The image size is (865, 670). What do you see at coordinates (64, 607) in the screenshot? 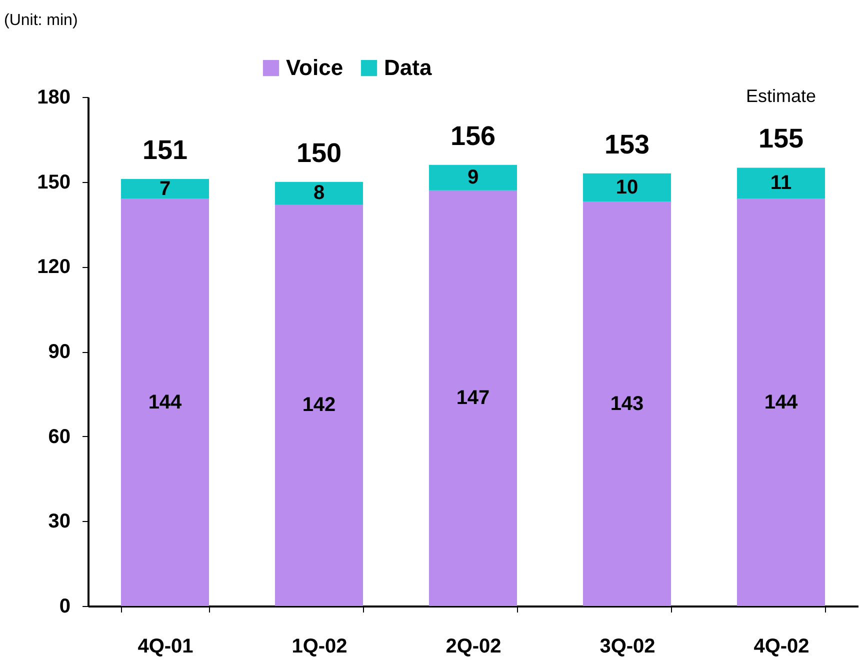
I see `y-tick-label: 0` at bounding box center [64, 607].